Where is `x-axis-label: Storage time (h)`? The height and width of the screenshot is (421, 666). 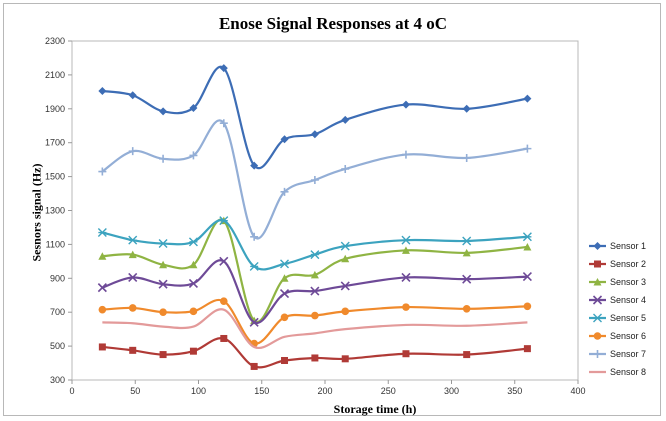
x-axis-label: Storage time (h) is located at coordinates (375, 409).